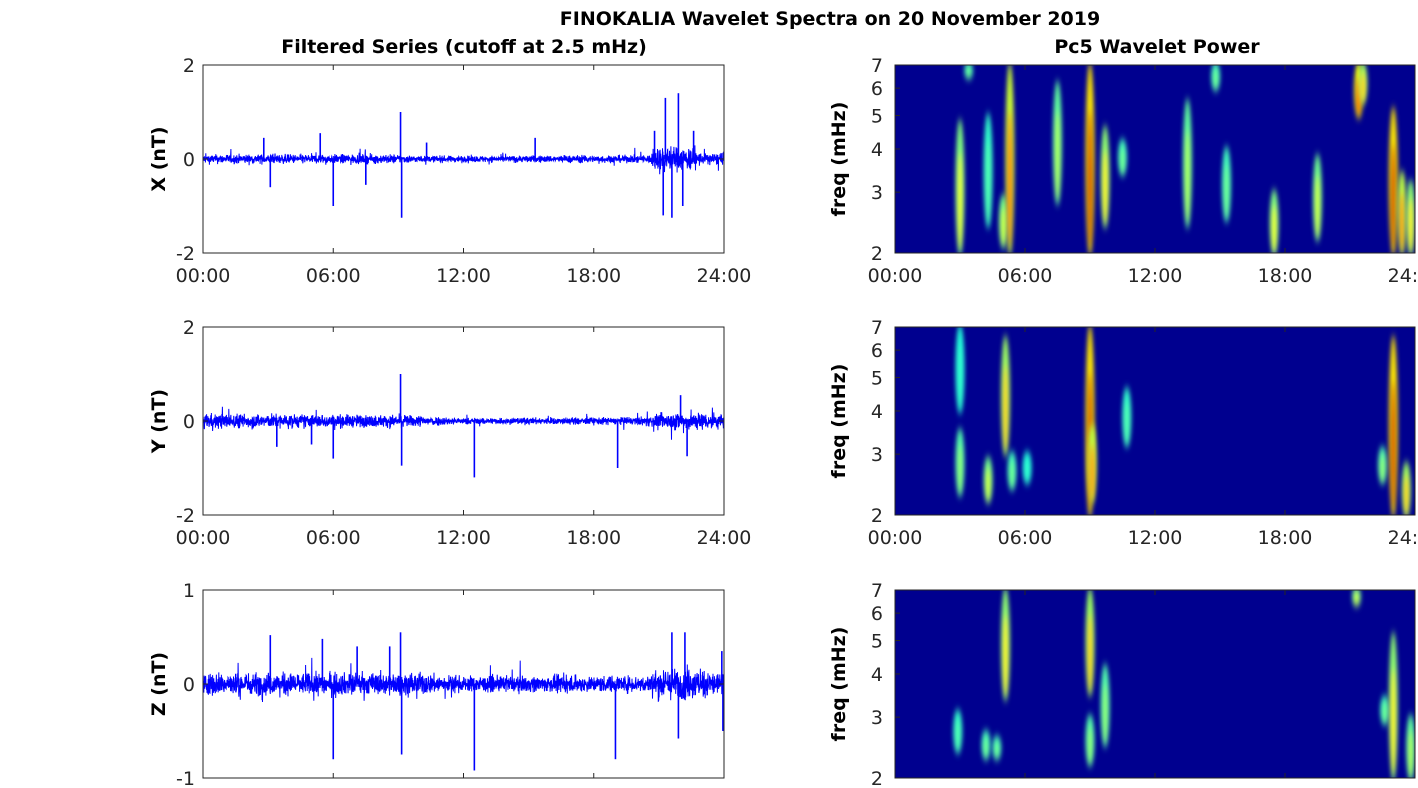  I want to click on y-tick-label: -2, so click(185, 254).